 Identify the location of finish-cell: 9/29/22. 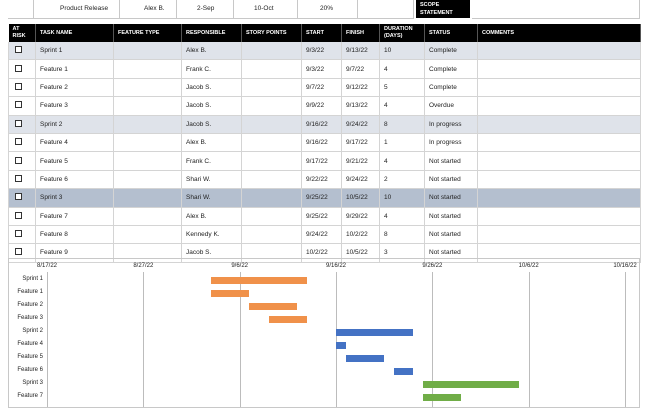
(360, 216).